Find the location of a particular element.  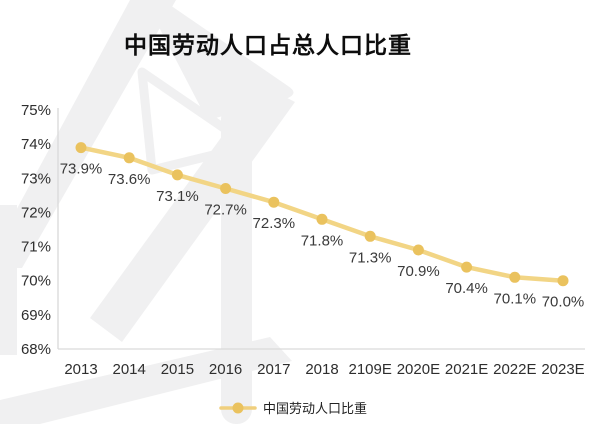

chart-title: 中国劳动人口占总人口比重 is located at coordinates (268, 45).